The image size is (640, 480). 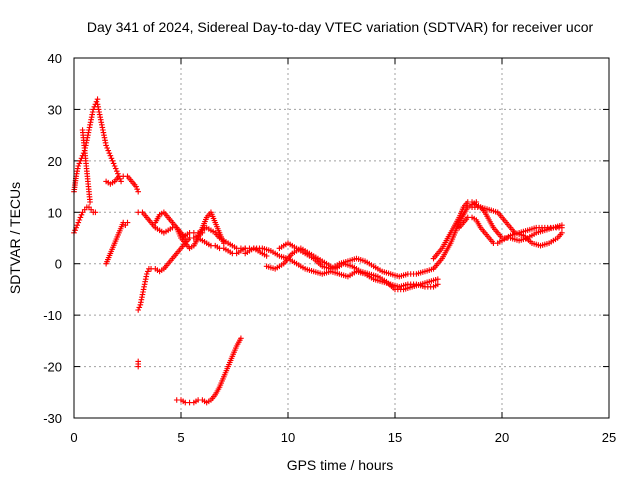 I want to click on series-arc-low-left, so click(x=85, y=220).